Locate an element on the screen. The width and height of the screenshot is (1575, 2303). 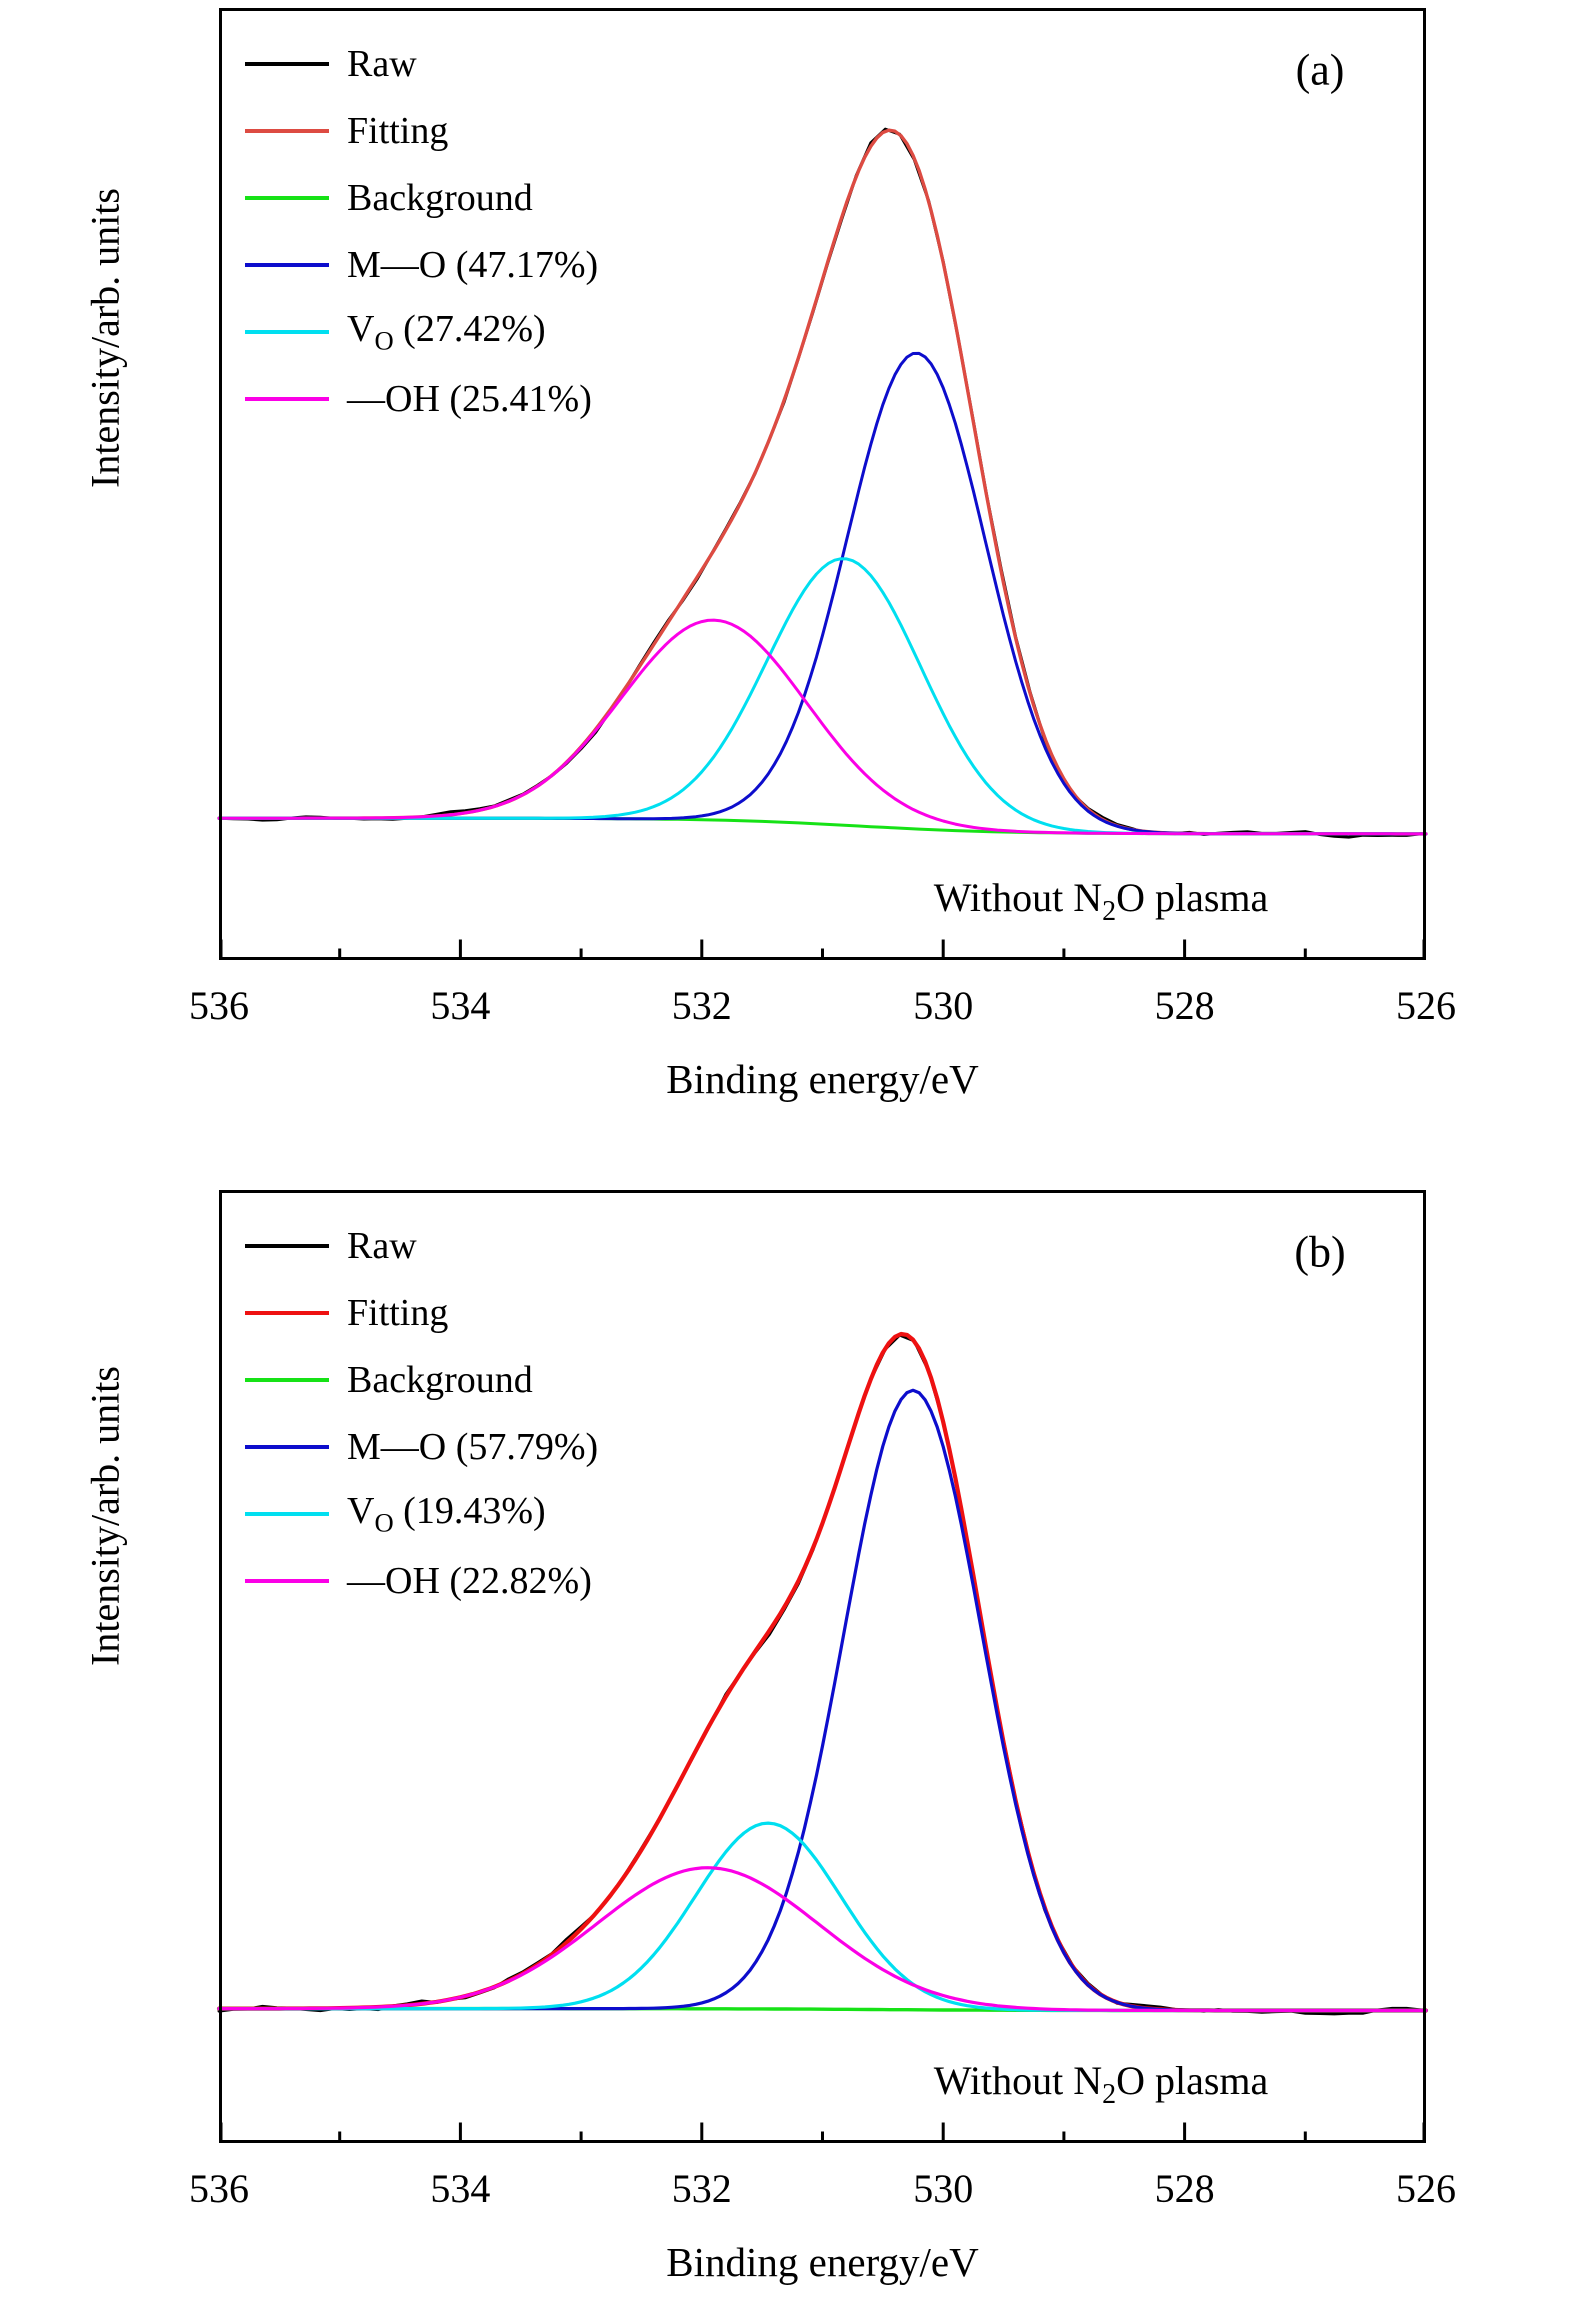
x-axis-title-a: Binding energy/eV is located at coordinates (822, 1079).